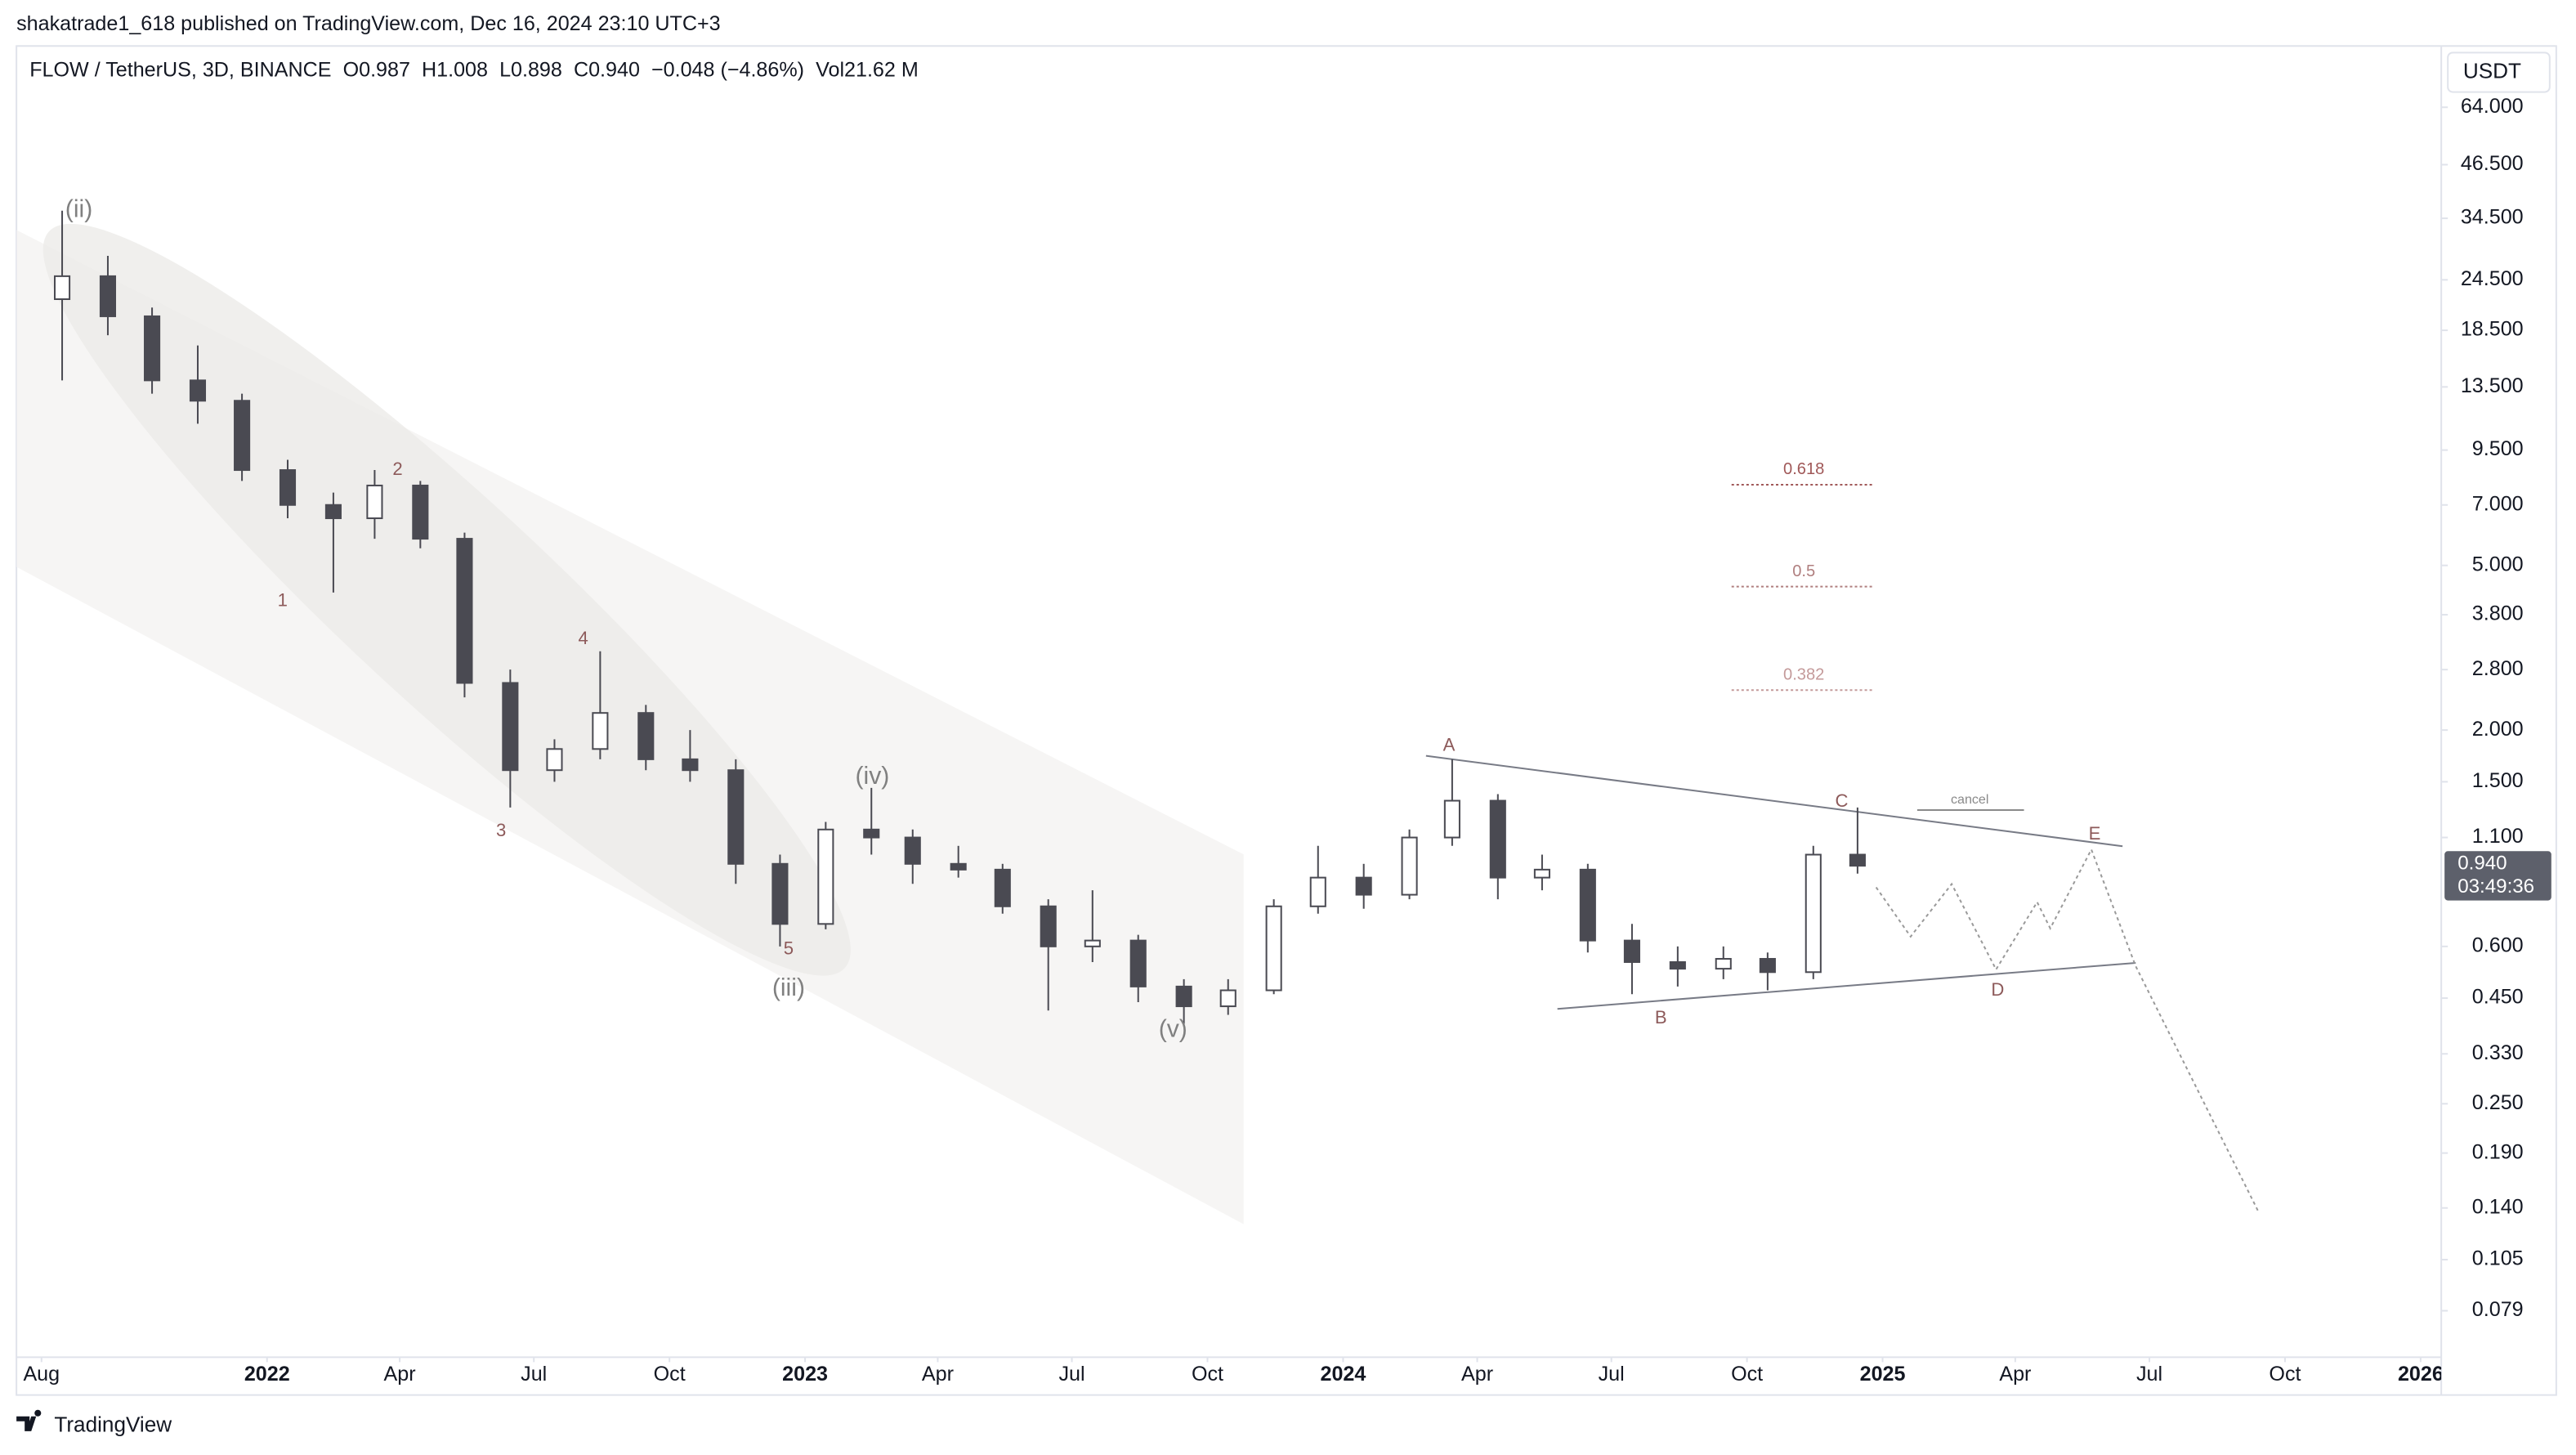 The image size is (2576, 1455). What do you see at coordinates (2498, 1102) in the screenshot?
I see `y-tick-label: 0.250` at bounding box center [2498, 1102].